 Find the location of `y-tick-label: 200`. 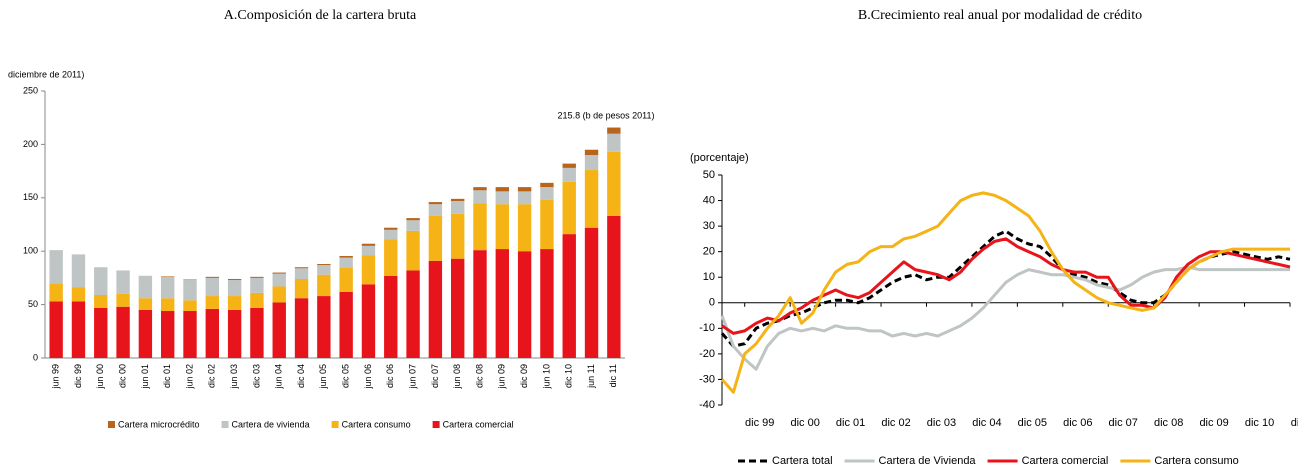

y-tick-label: 200 is located at coordinates (30, 144).